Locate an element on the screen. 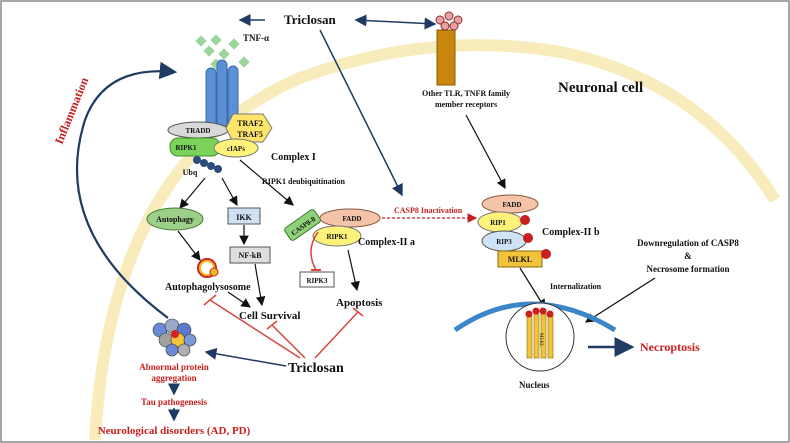 The width and height of the screenshot is (790, 443). ripk1-c1-label: RIPK1 is located at coordinates (187, 148).